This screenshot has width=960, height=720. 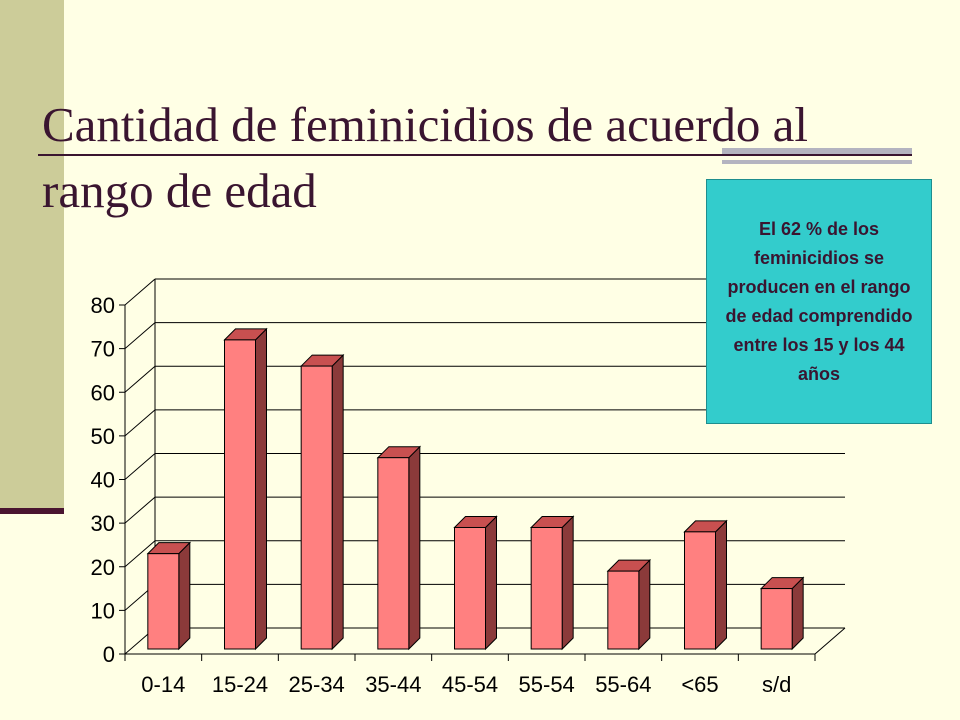 I want to click on floor-edge, so click(x=830, y=641).